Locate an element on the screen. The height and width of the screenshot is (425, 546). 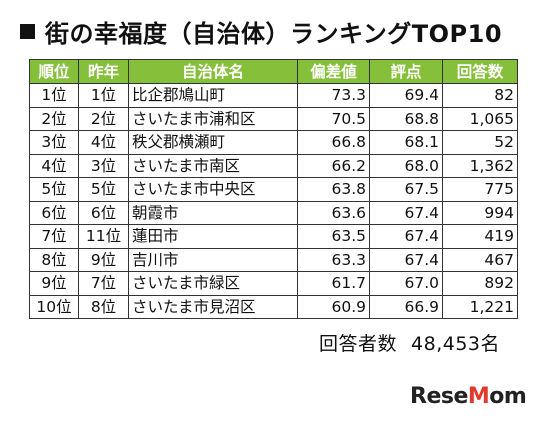
cell-deviation: 66.8 is located at coordinates (333, 142).